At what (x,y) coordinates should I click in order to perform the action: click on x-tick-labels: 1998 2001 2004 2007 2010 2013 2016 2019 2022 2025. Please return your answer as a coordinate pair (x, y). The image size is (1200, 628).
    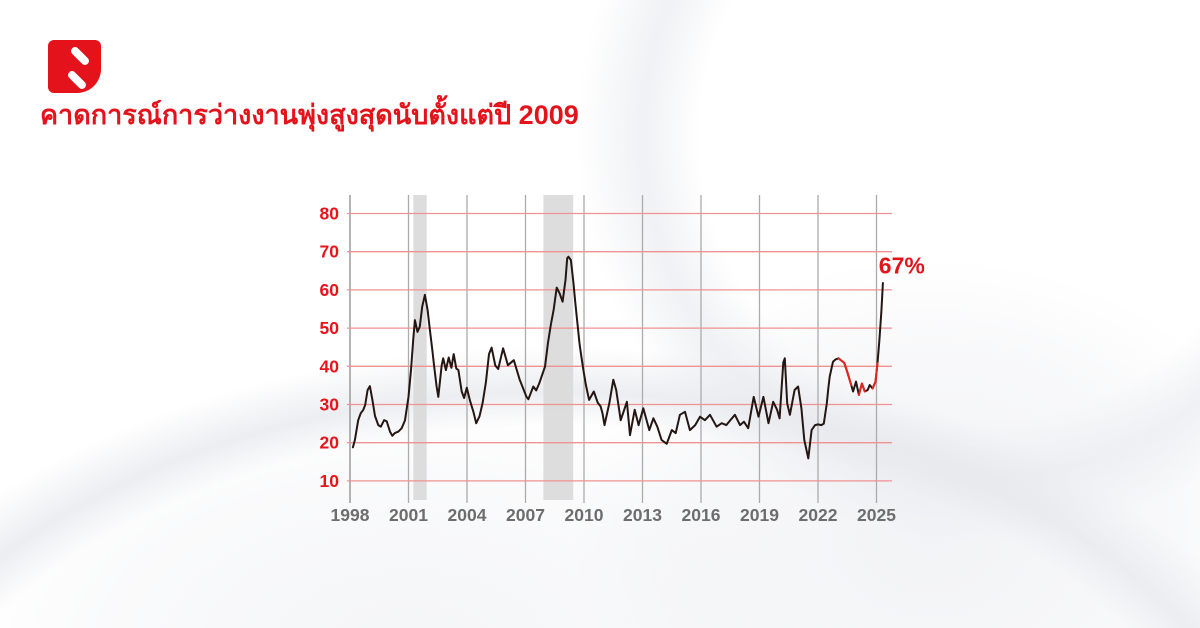
    Looking at the image, I should click on (614, 515).